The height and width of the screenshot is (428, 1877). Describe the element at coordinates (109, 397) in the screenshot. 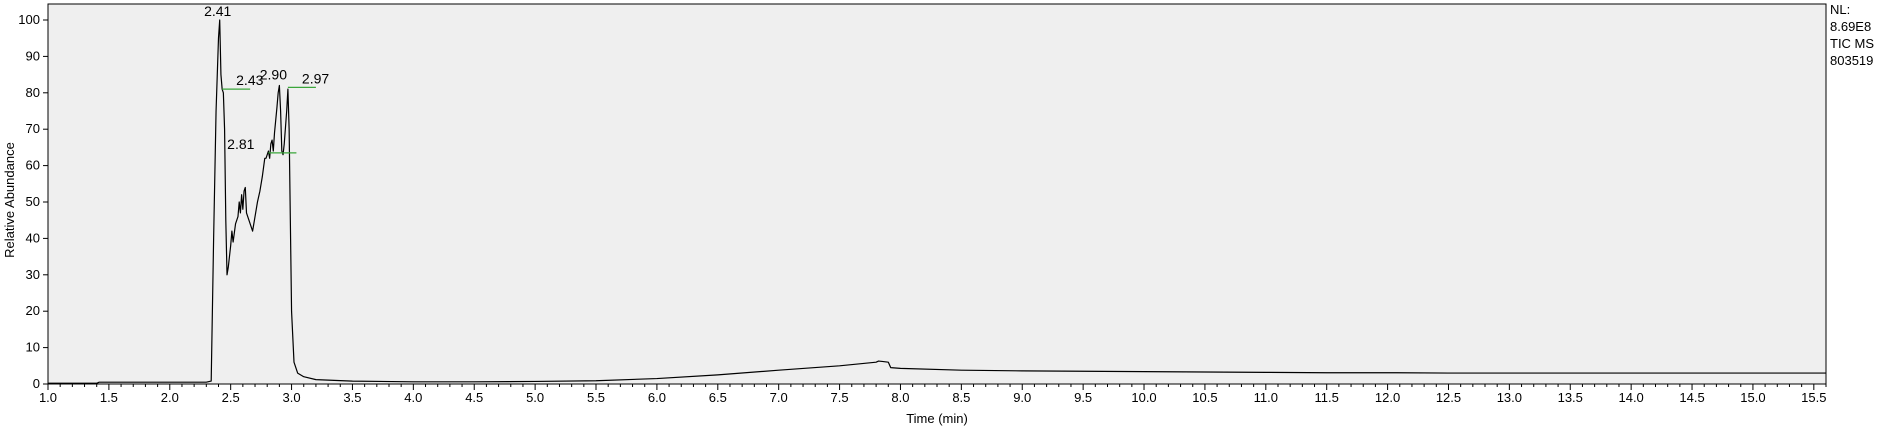

I see `x-tick-label: 1.5` at that location.